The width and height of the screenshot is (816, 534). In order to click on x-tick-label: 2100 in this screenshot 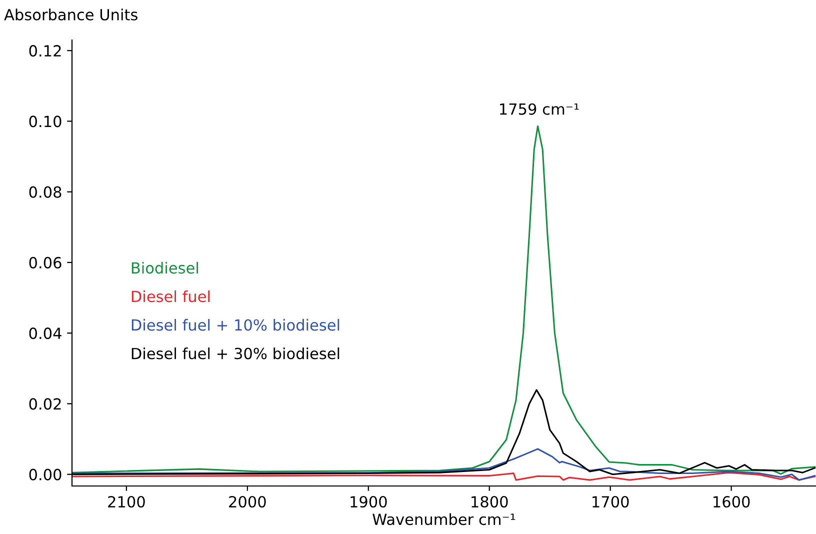, I will do `click(126, 502)`.